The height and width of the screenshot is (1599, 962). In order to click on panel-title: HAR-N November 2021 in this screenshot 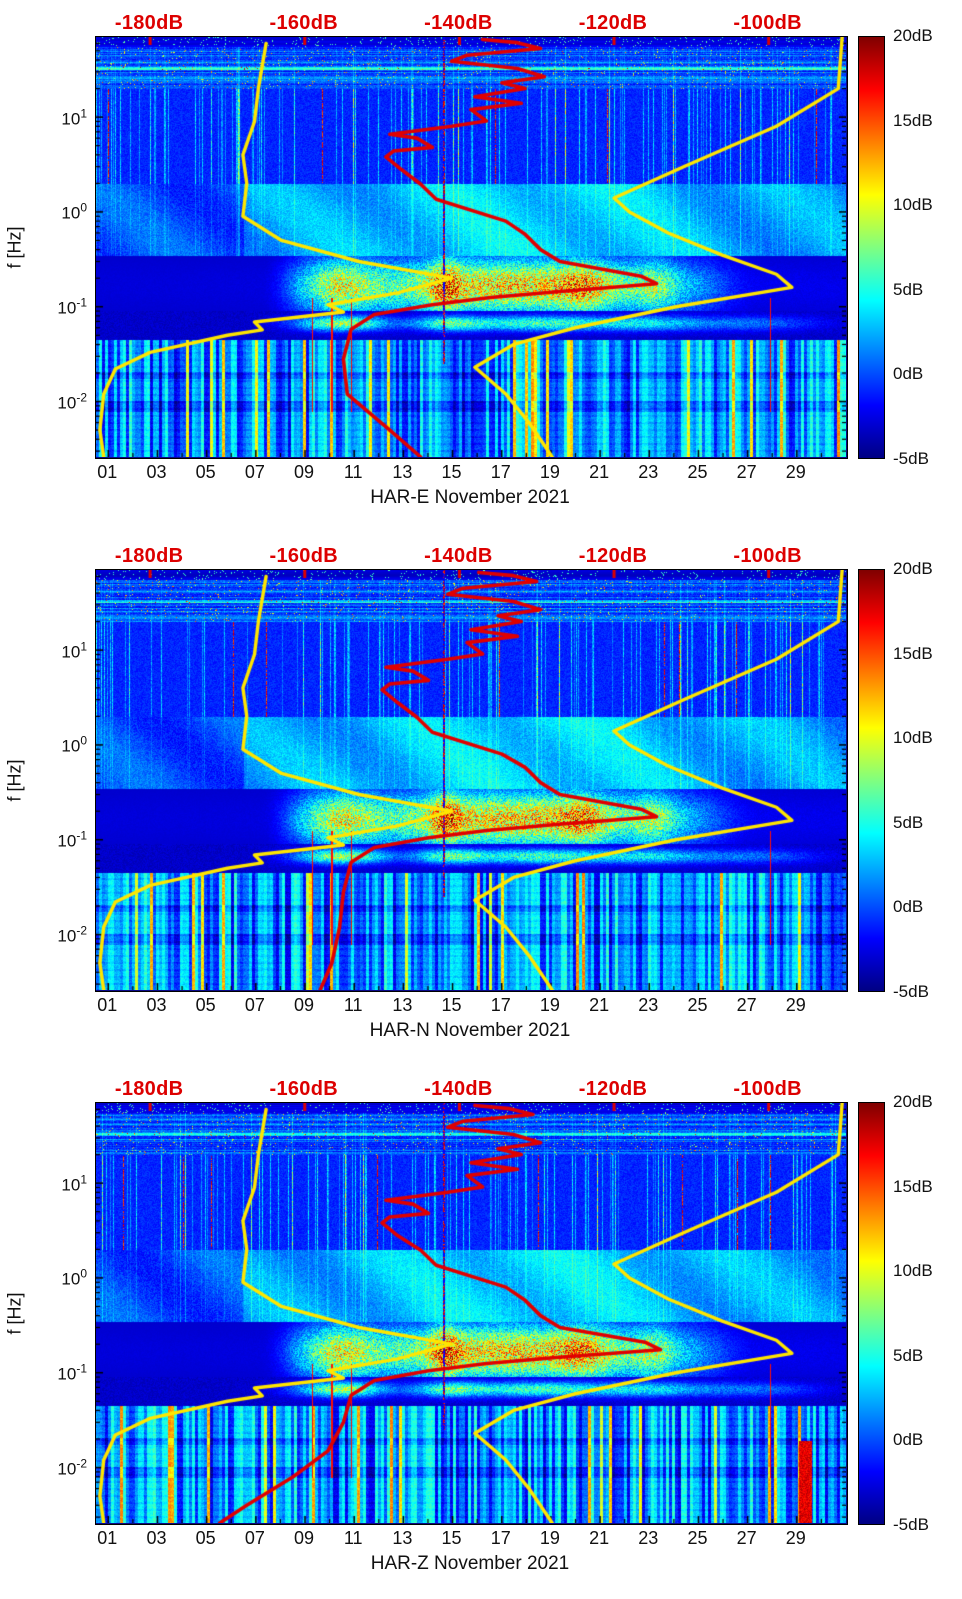, I will do `click(470, 1030)`.